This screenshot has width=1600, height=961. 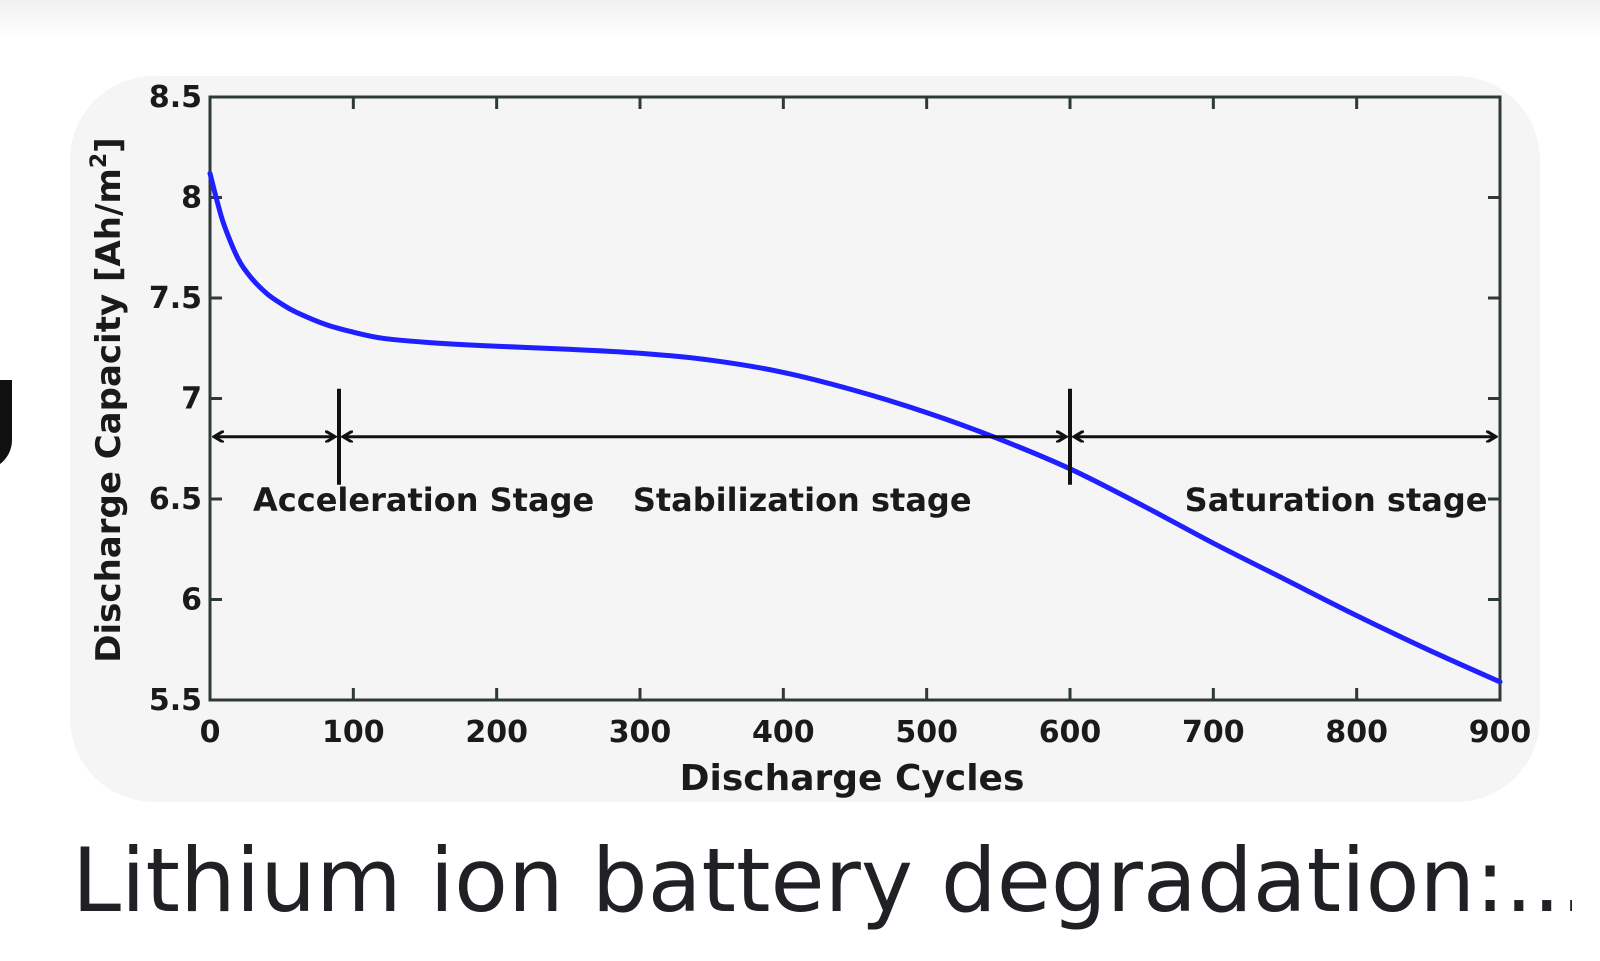 I want to click on x-tick-label: 300, so click(x=640, y=732).